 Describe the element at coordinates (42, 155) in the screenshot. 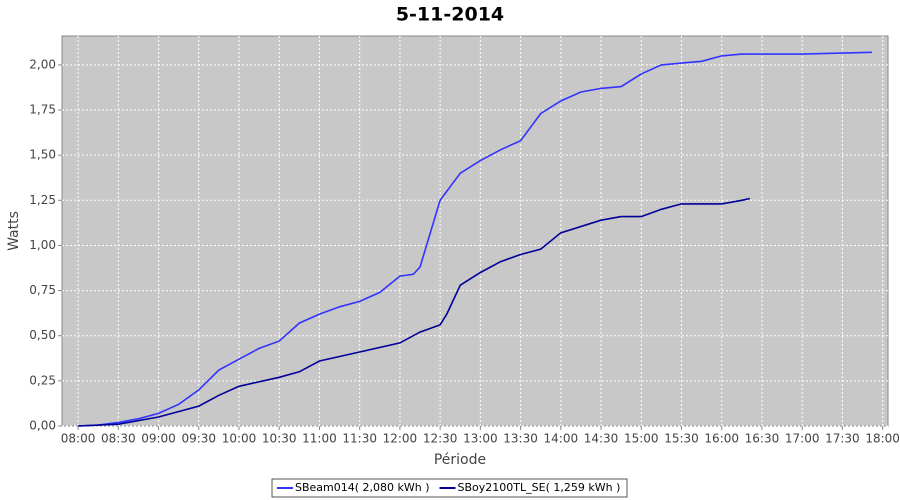

I see `y-tick-label: 1,50` at that location.